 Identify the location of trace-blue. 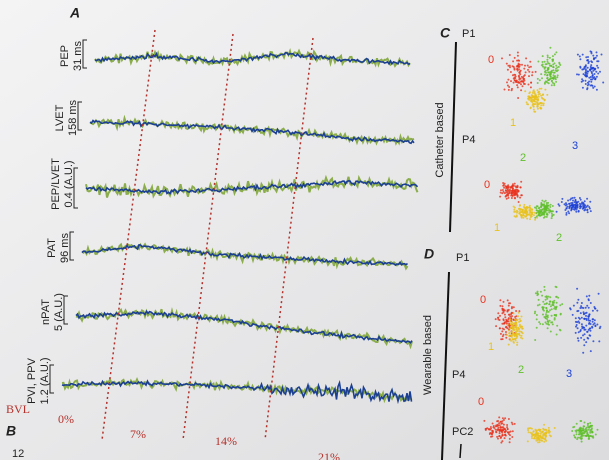
(252, 132).